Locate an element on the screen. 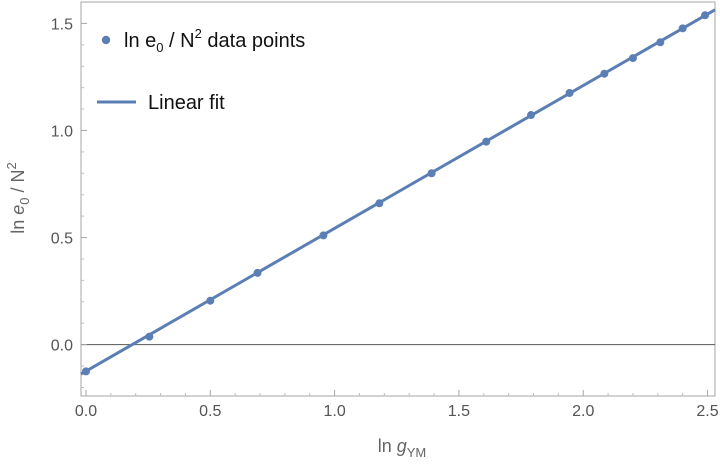 The width and height of the screenshot is (720, 466). x-tick-label: 2.5 is located at coordinates (707, 411).